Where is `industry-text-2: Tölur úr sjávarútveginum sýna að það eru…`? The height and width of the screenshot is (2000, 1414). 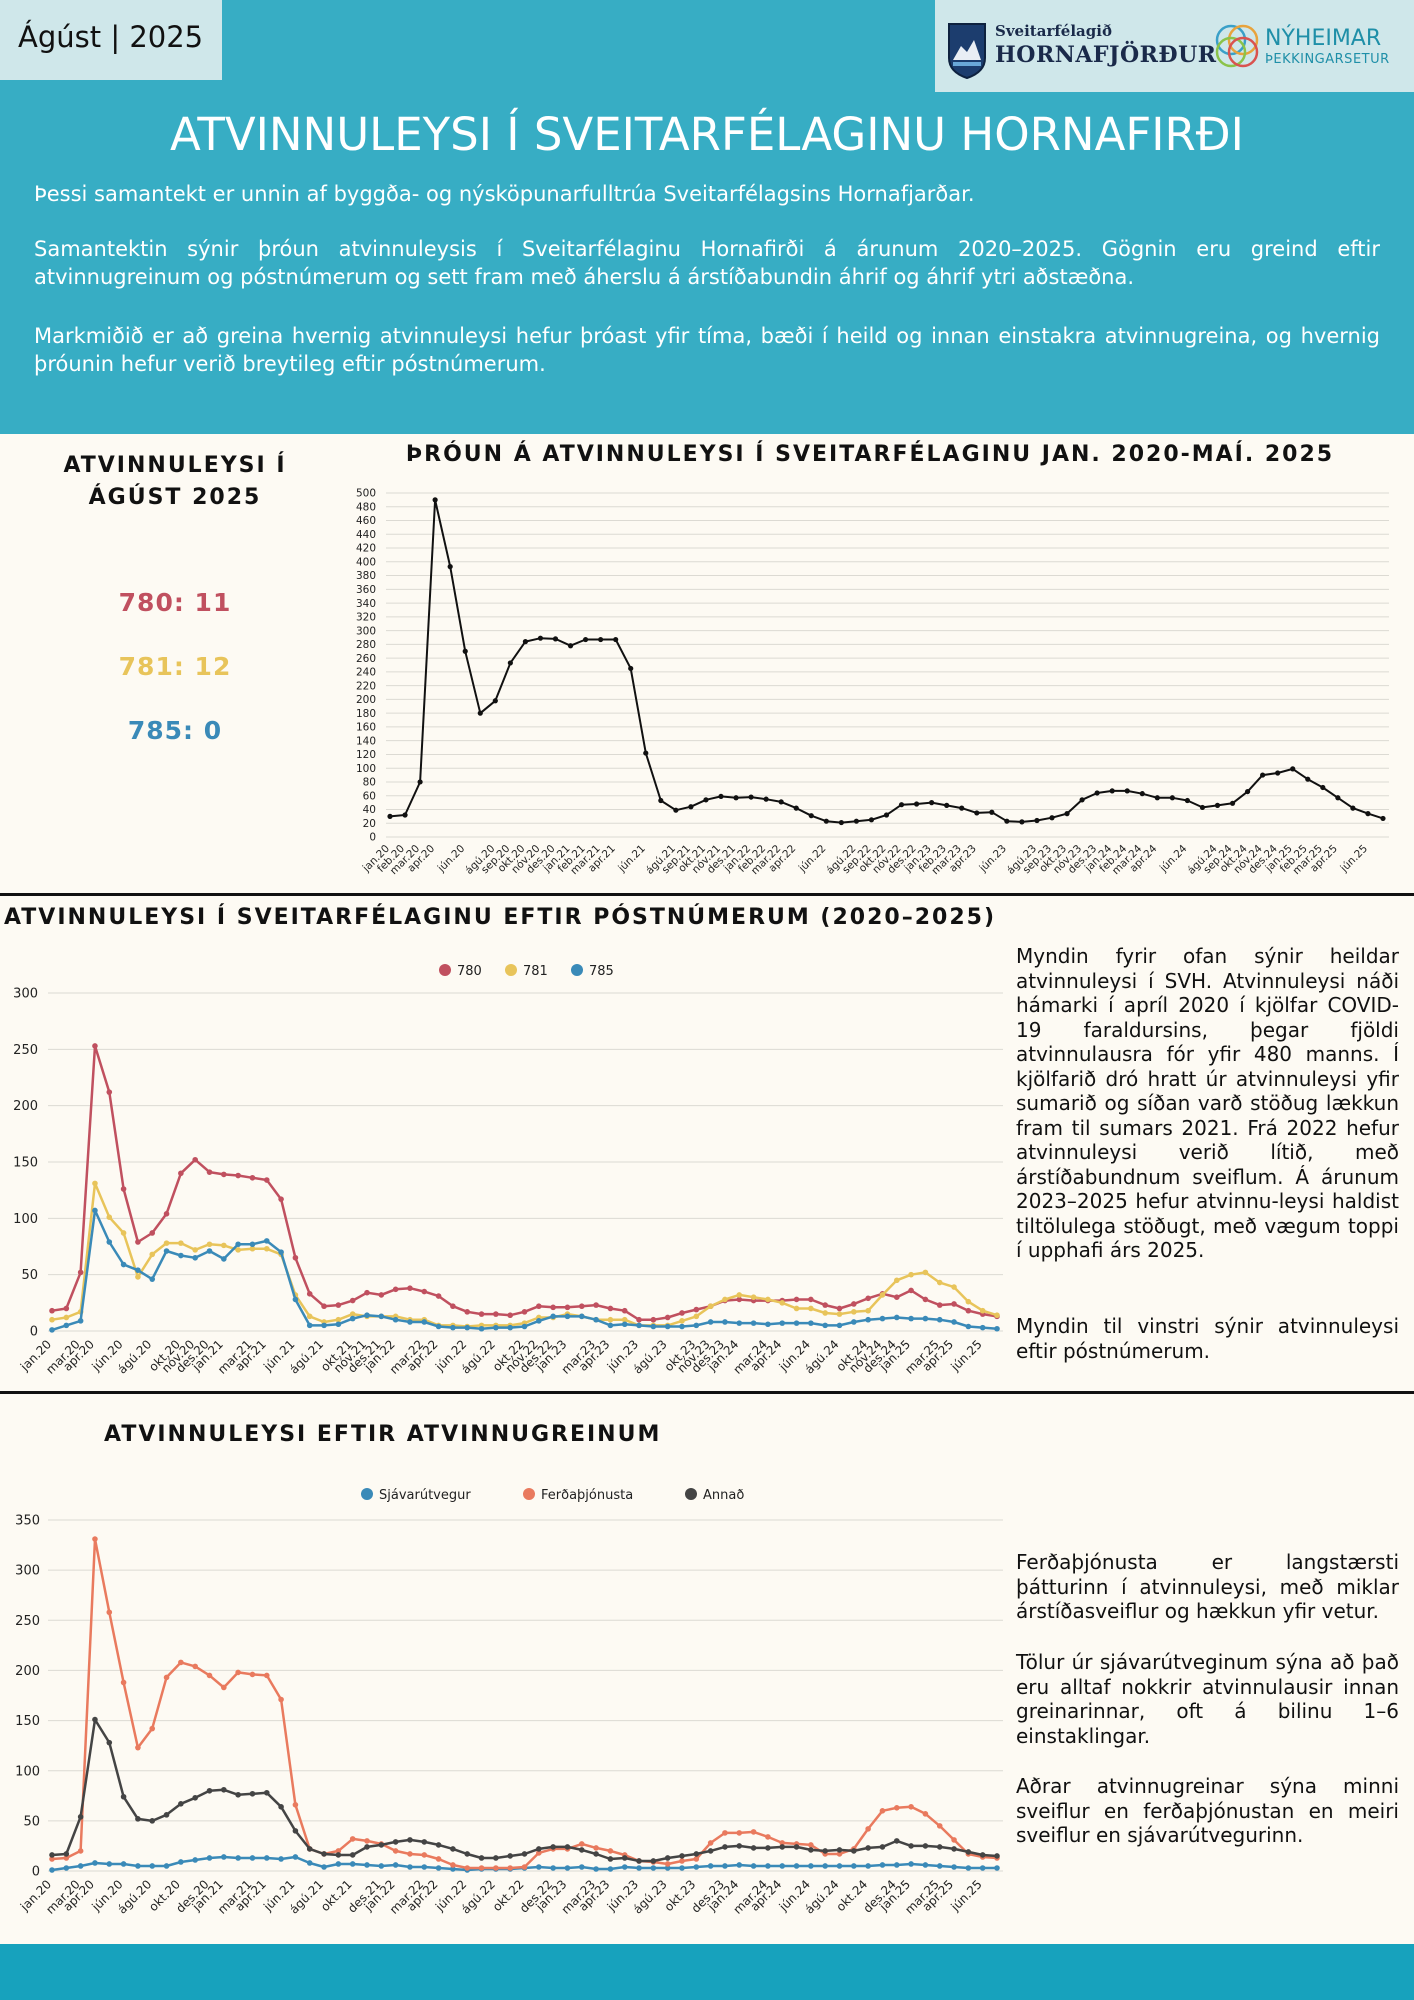
industry-text-2: Tölur úr sjávarútveginum sýna að það eru… is located at coordinates (1207, 1699).